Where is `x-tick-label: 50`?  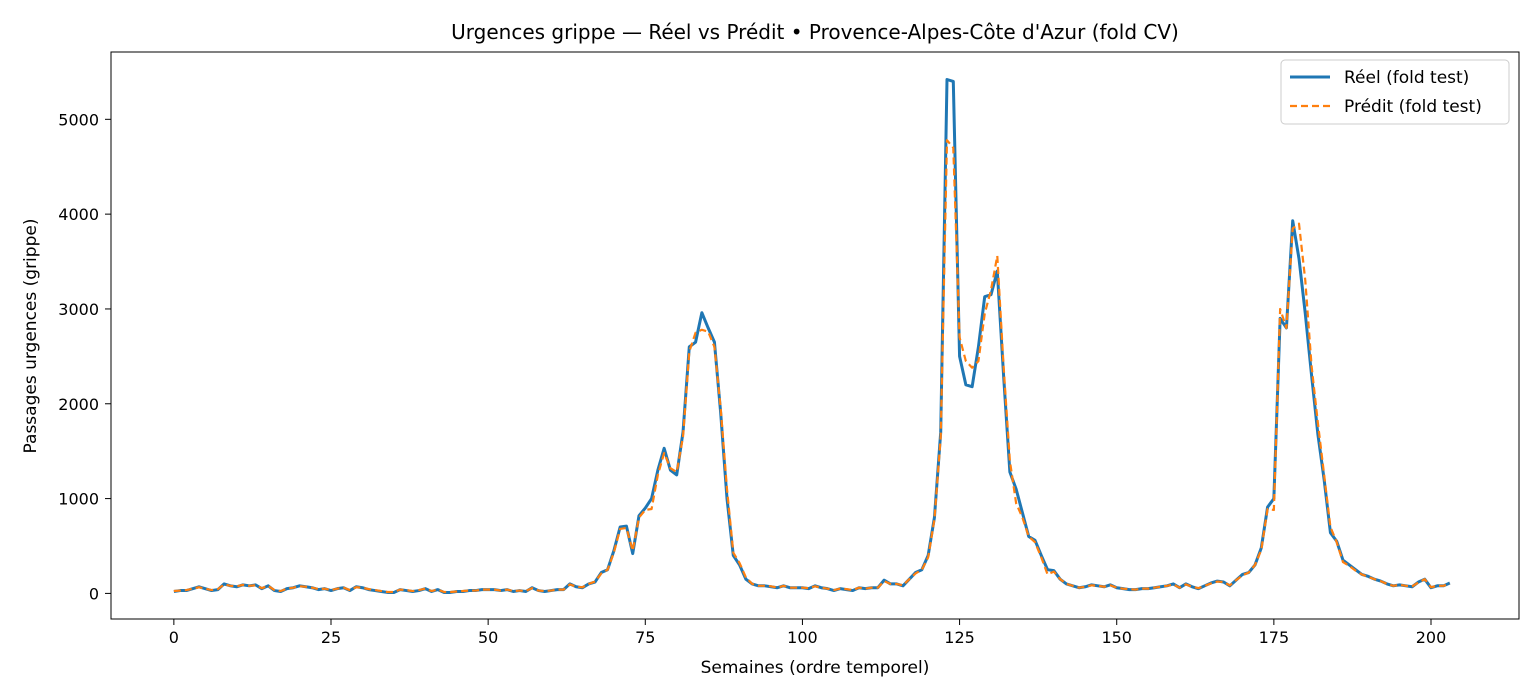
x-tick-label: 50 is located at coordinates (488, 637).